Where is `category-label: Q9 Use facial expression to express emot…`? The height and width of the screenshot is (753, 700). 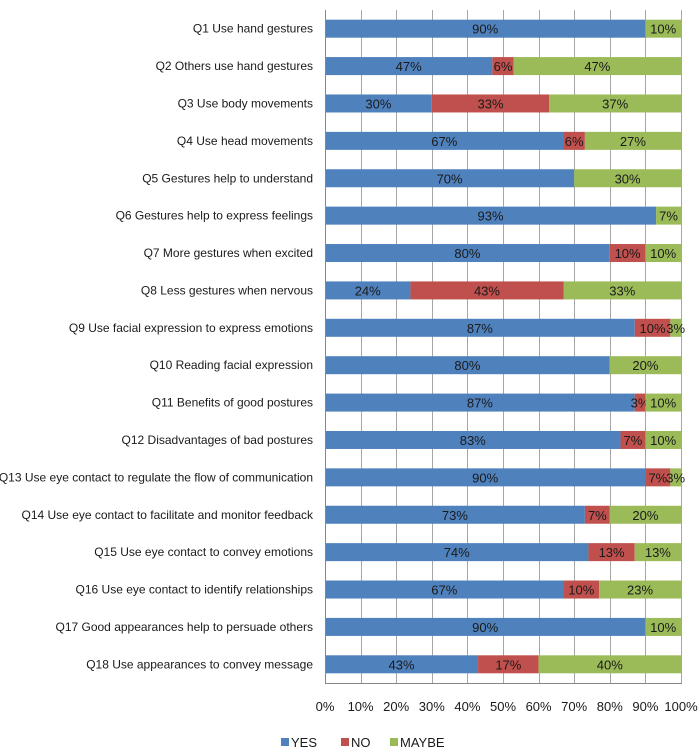 category-label: Q9 Use facial expression to express emot… is located at coordinates (191, 328).